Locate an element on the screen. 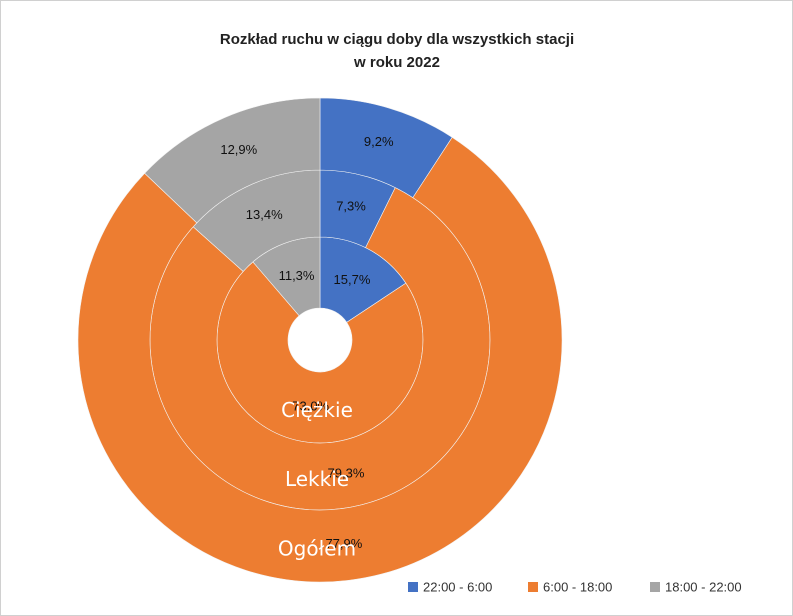  data-label: 7,3% is located at coordinates (351, 206).